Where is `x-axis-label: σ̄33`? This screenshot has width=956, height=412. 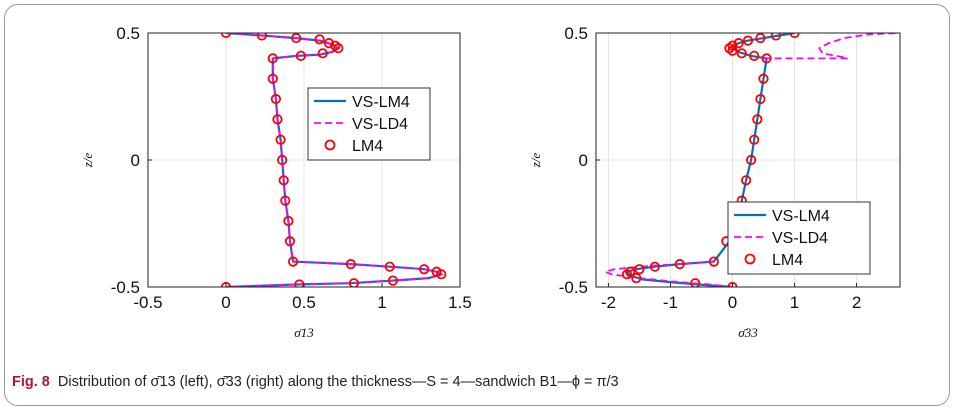 x-axis-label: σ̄33 is located at coordinates (748, 332).